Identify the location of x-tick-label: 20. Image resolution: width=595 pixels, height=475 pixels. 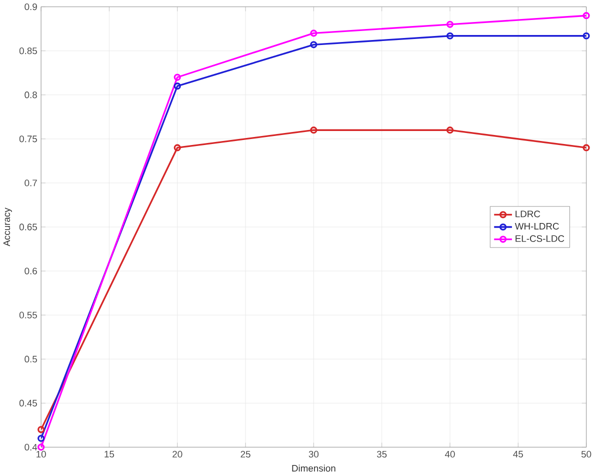
(177, 454).